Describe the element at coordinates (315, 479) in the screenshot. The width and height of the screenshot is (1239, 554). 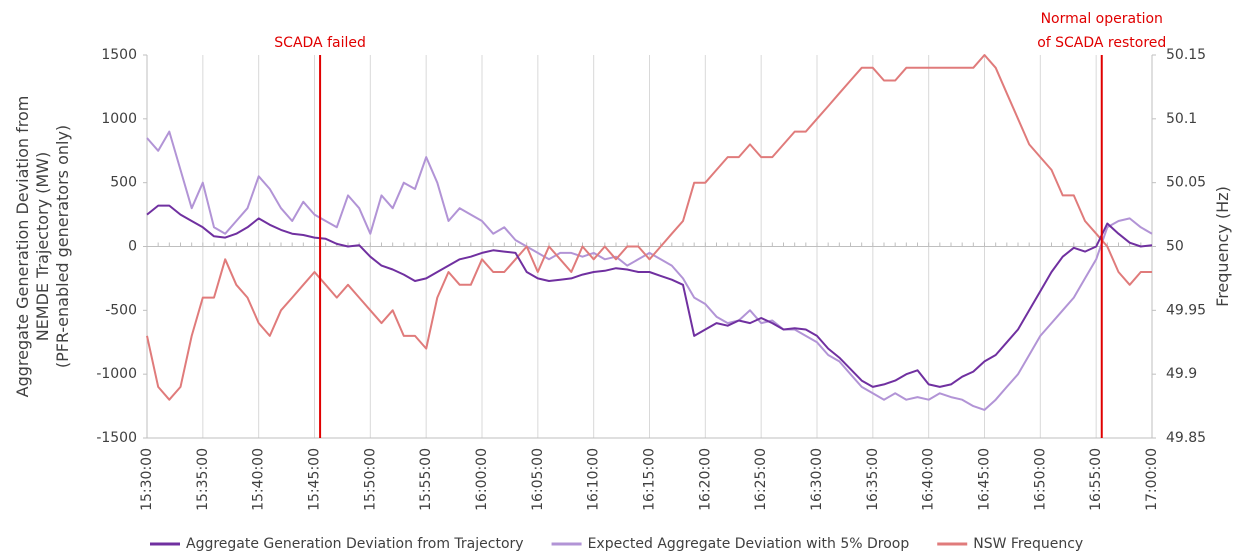
I see `x-tick-label: 15:45:00` at that location.